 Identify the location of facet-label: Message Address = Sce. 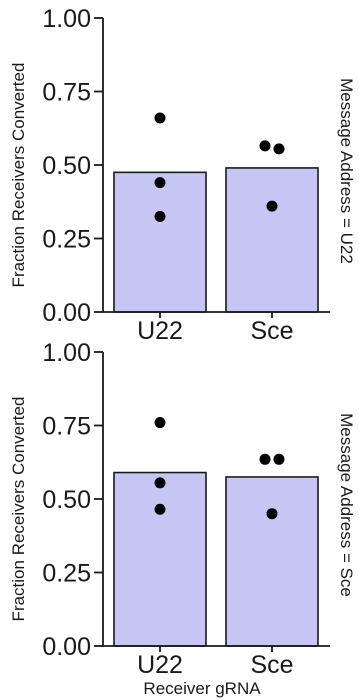
(346, 505).